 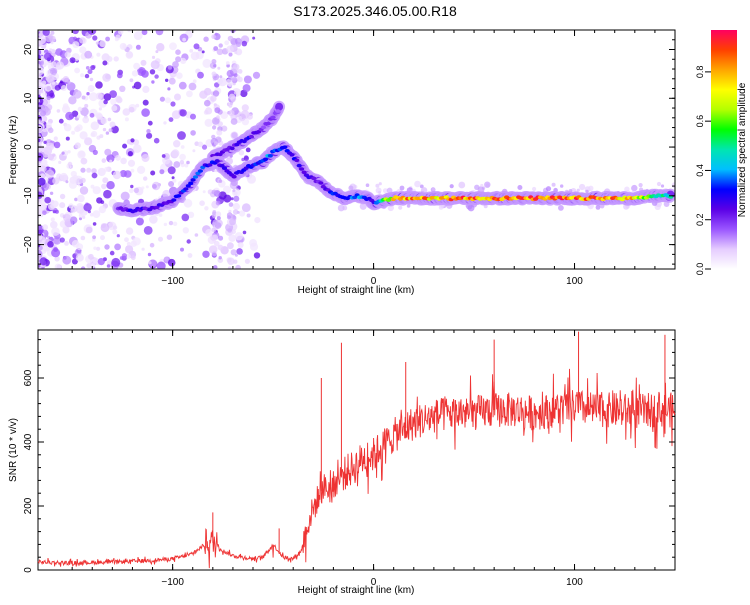 What do you see at coordinates (279, 106) in the screenshot?
I see `upper-branch-edge` at bounding box center [279, 106].